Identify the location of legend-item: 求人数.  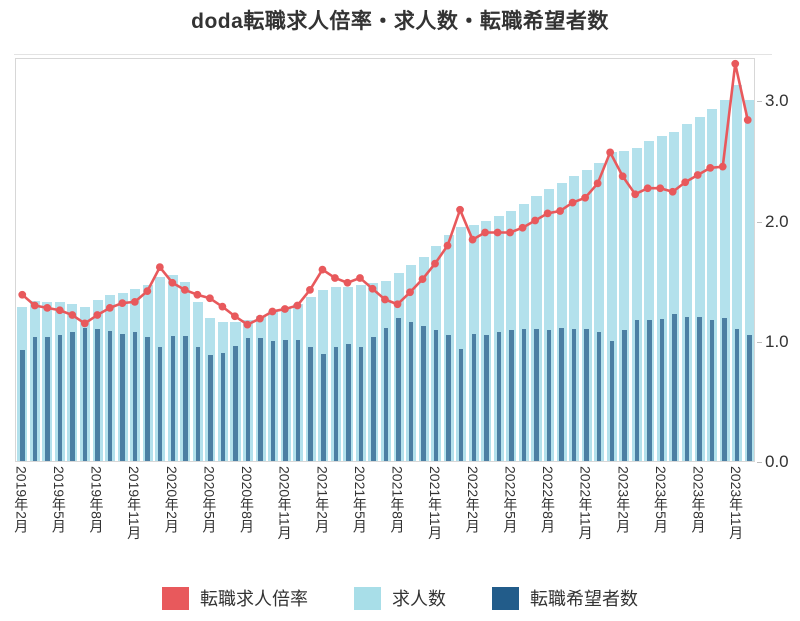
(400, 598).